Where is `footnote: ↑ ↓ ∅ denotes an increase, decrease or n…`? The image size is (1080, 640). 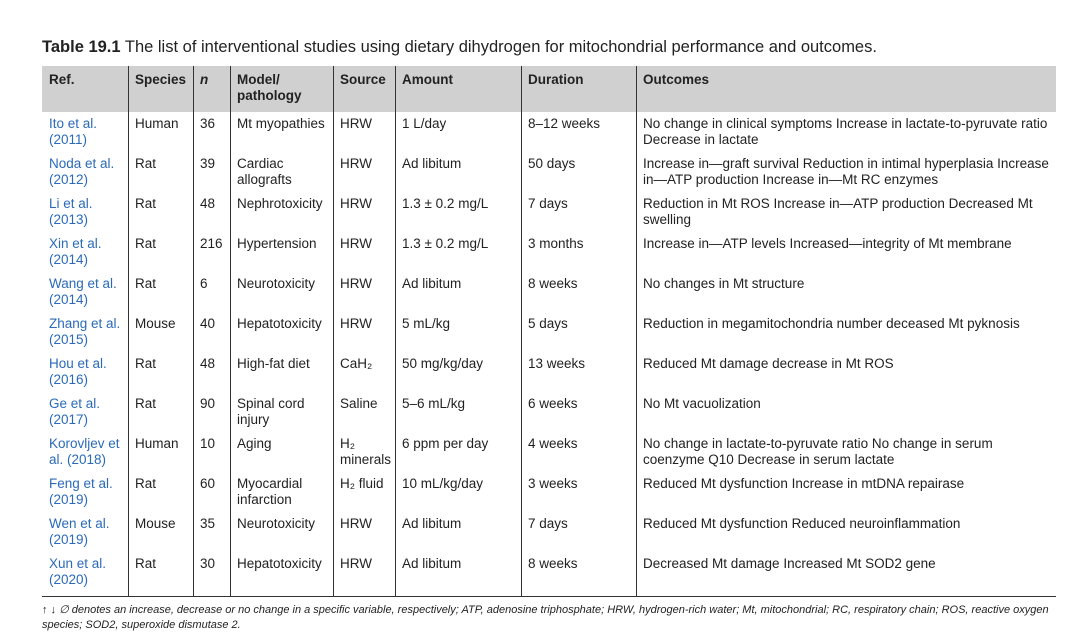 footnote: ↑ ↓ ∅ denotes an increase, decrease or n… is located at coordinates (545, 617).